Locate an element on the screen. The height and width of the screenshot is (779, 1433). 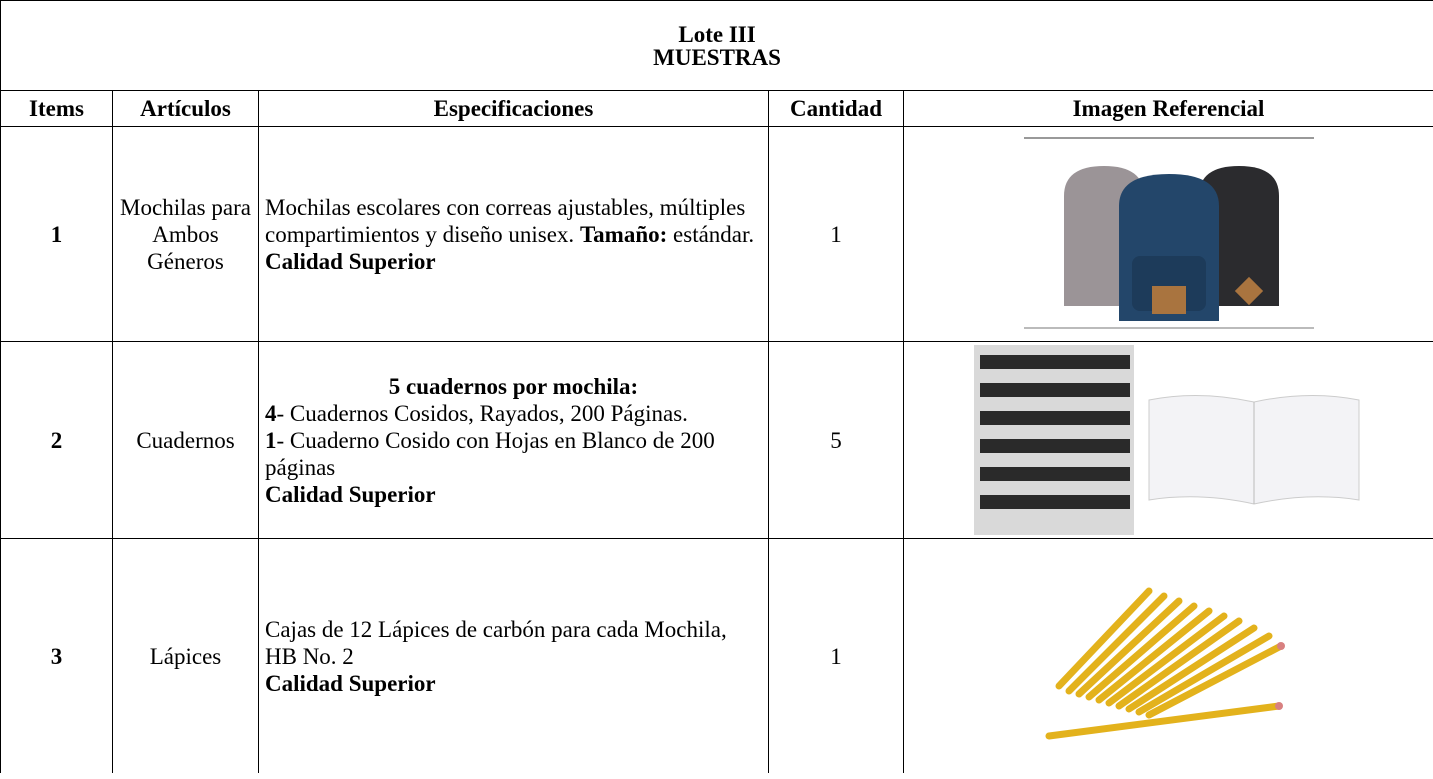
column-header: Cantidad is located at coordinates (836, 108).